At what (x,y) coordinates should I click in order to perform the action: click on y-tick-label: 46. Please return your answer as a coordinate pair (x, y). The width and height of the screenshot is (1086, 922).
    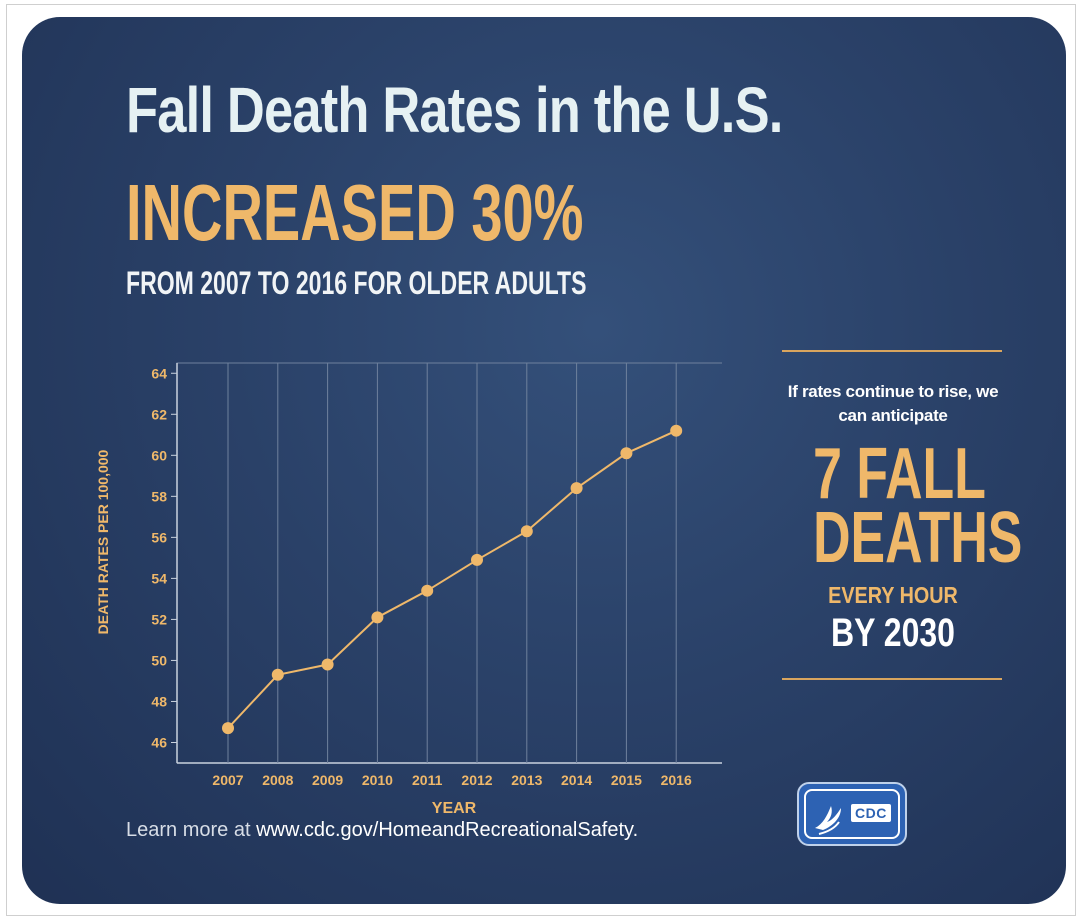
    Looking at the image, I should click on (159, 742).